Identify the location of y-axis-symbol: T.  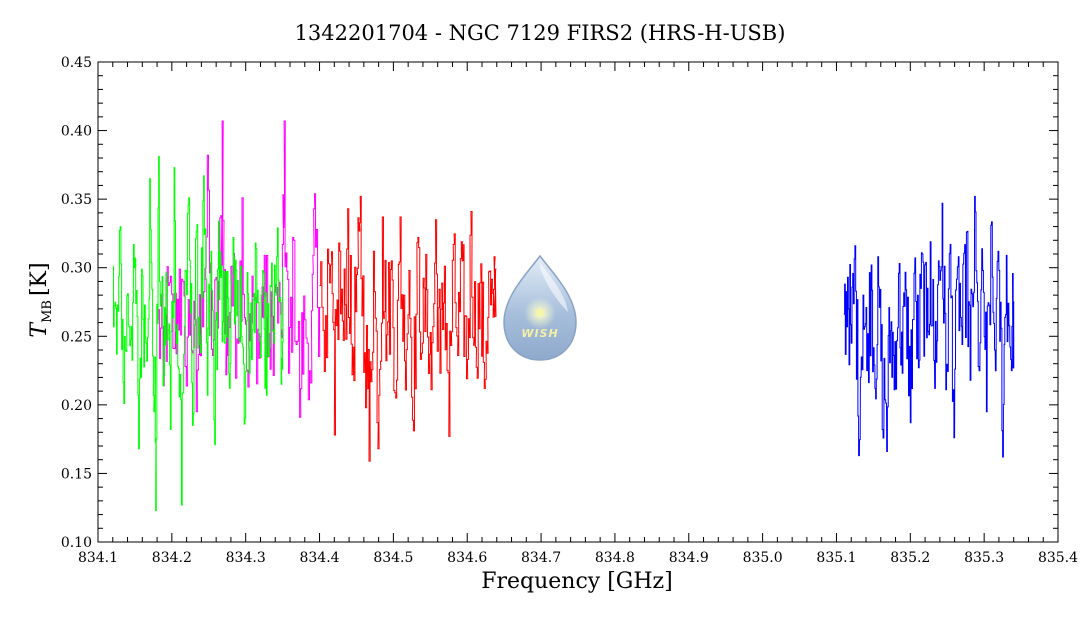
(39, 329).